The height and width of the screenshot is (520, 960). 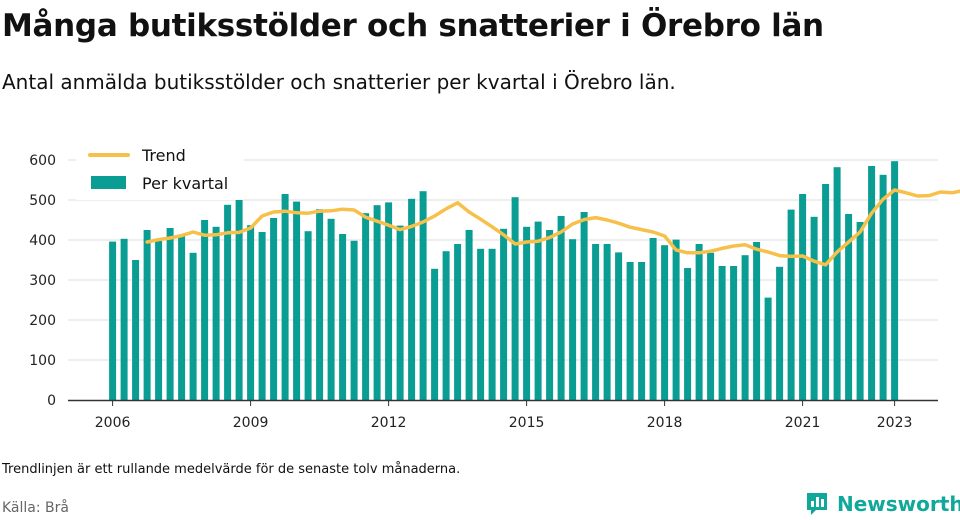 What do you see at coordinates (113, 423) in the screenshot?
I see `x-tick-label: 2006` at bounding box center [113, 423].